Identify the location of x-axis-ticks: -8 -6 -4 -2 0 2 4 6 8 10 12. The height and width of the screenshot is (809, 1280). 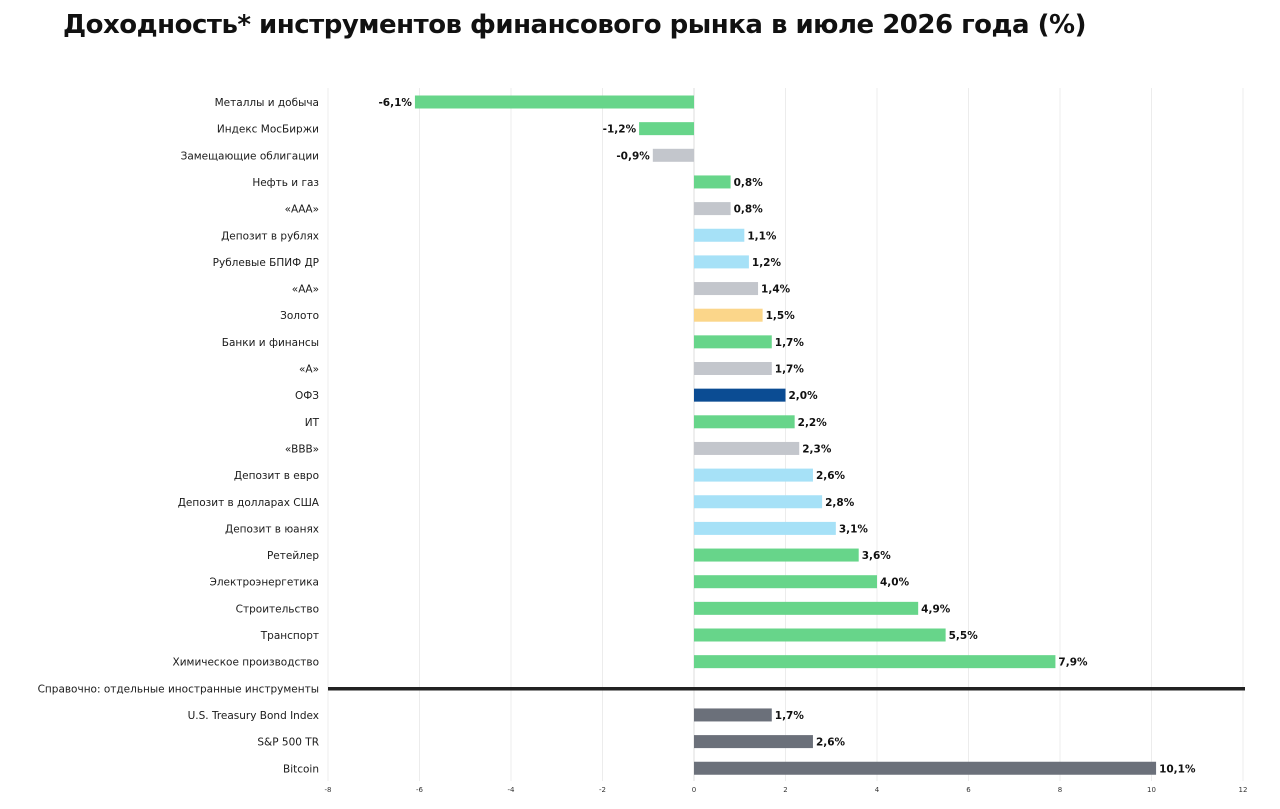
(786, 790).